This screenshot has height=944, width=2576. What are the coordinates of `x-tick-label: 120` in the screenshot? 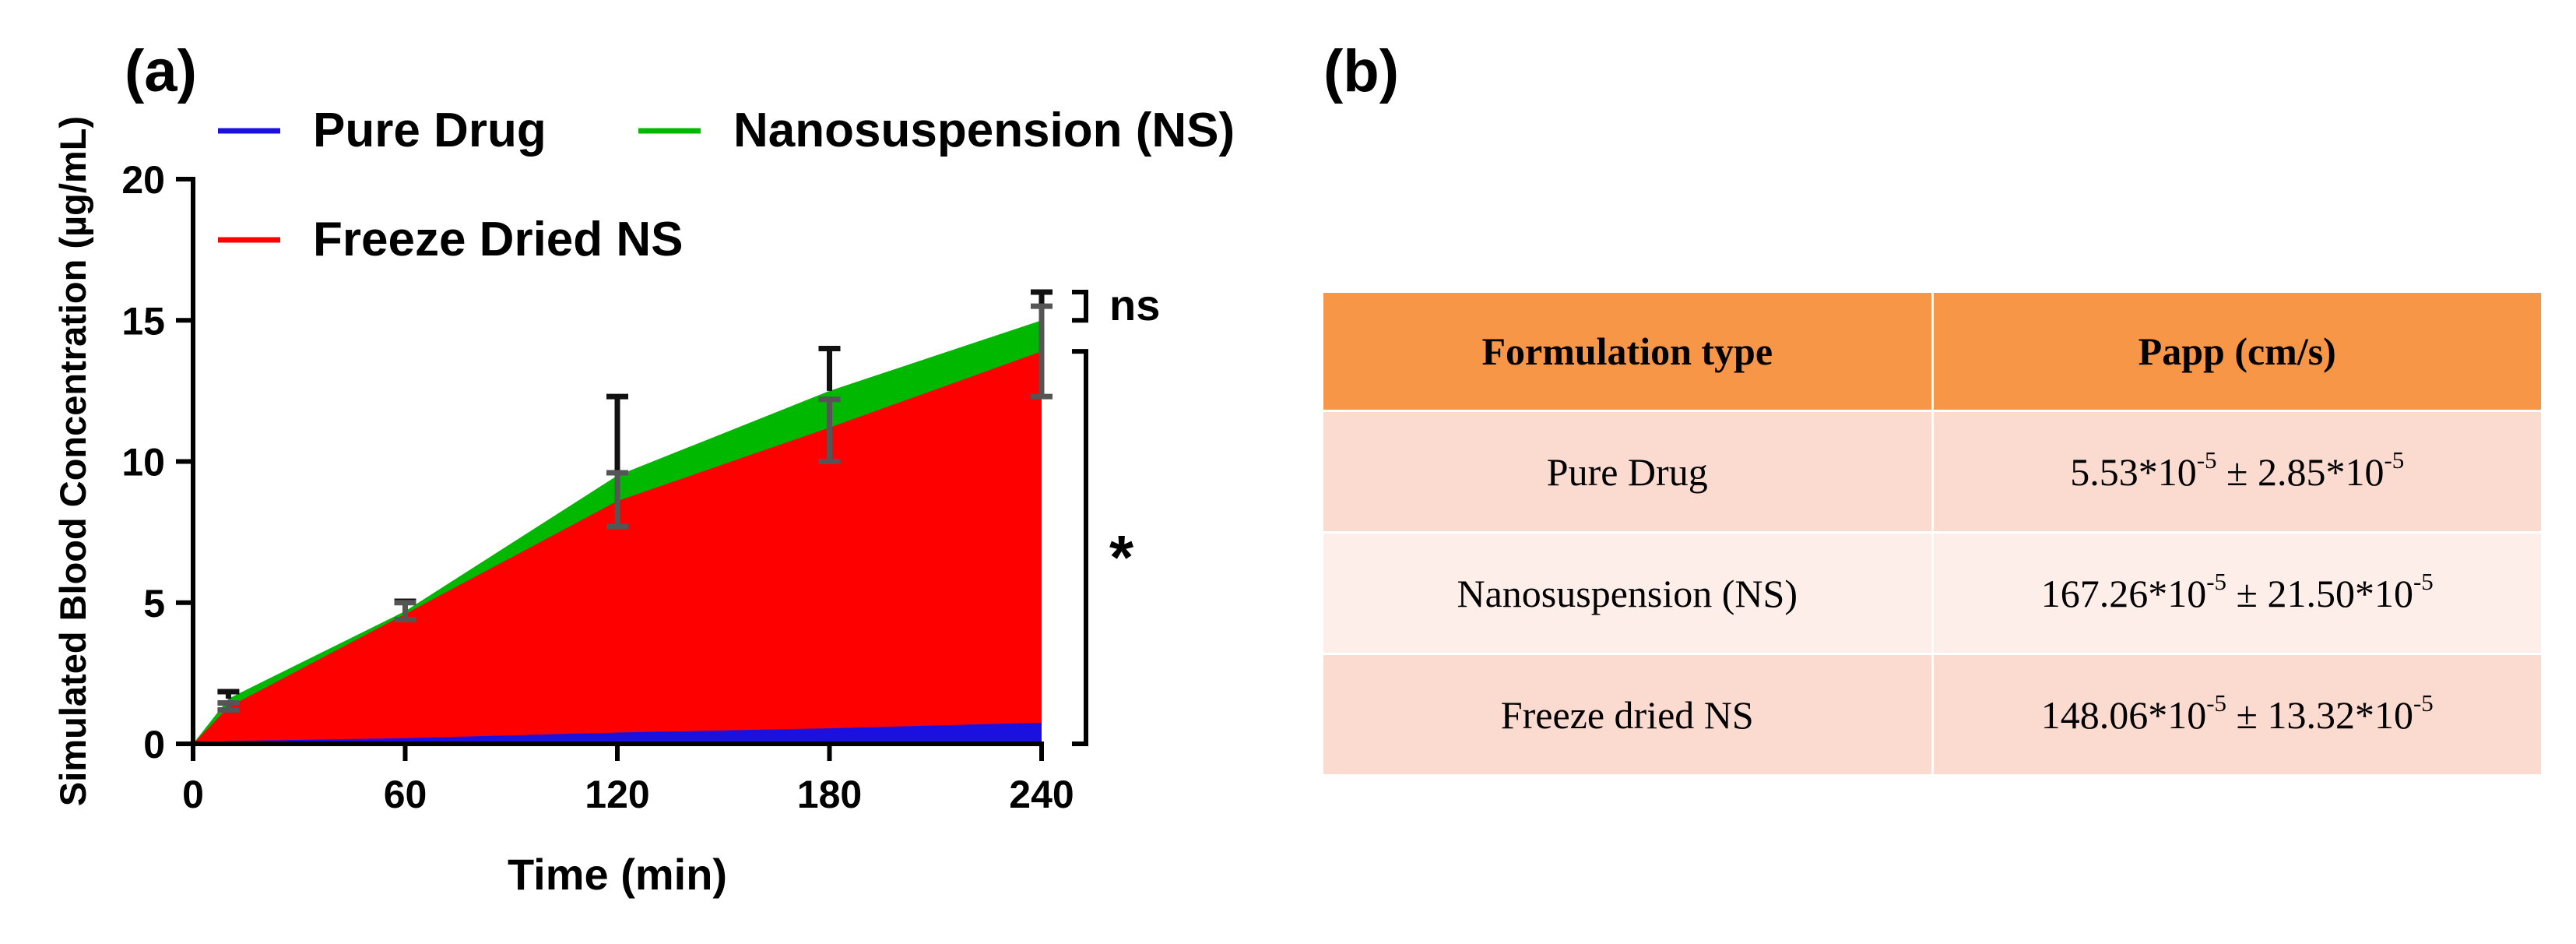 It's located at (617, 794).